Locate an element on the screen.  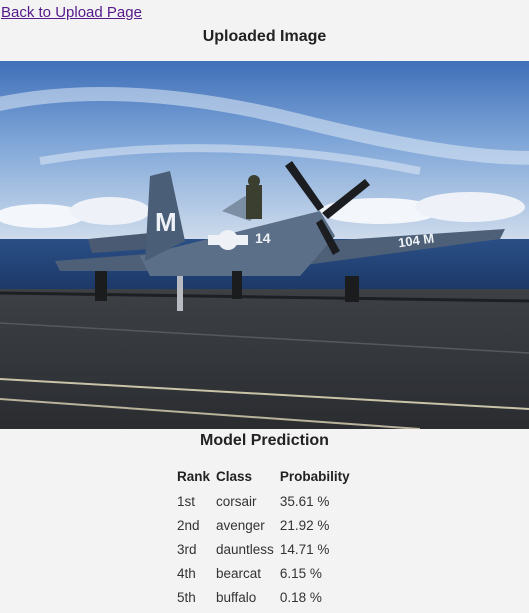
column-header-probability: Probability is located at coordinates (314, 476).